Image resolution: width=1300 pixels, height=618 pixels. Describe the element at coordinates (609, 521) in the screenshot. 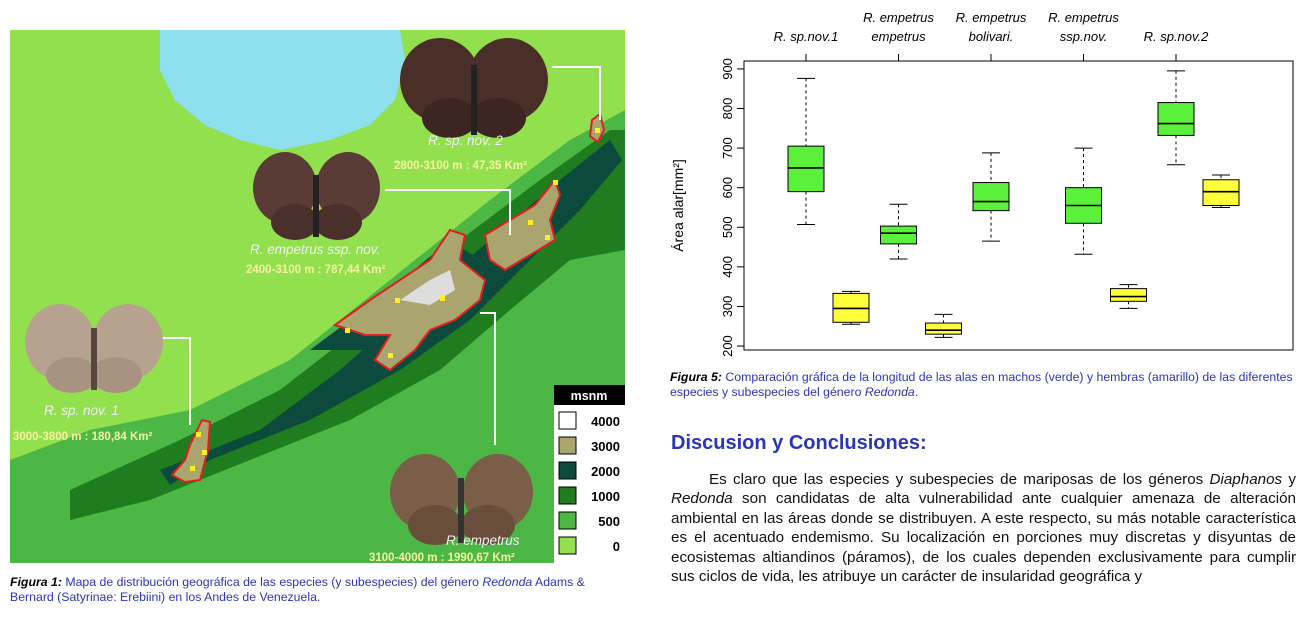

I see `legend-label: 500` at that location.